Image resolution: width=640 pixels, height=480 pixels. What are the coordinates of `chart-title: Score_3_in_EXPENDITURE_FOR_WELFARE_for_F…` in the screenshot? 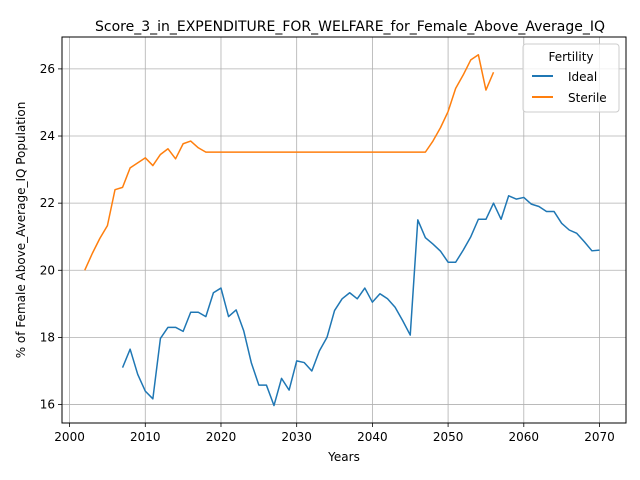 It's located at (350, 27).